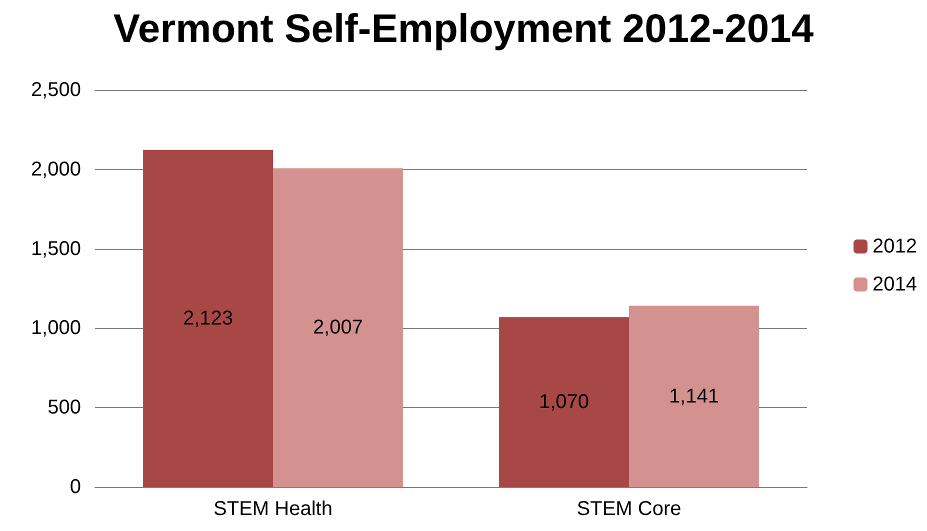 This screenshot has width=927, height=531. I want to click on y-tick-label: 0, so click(75, 487).